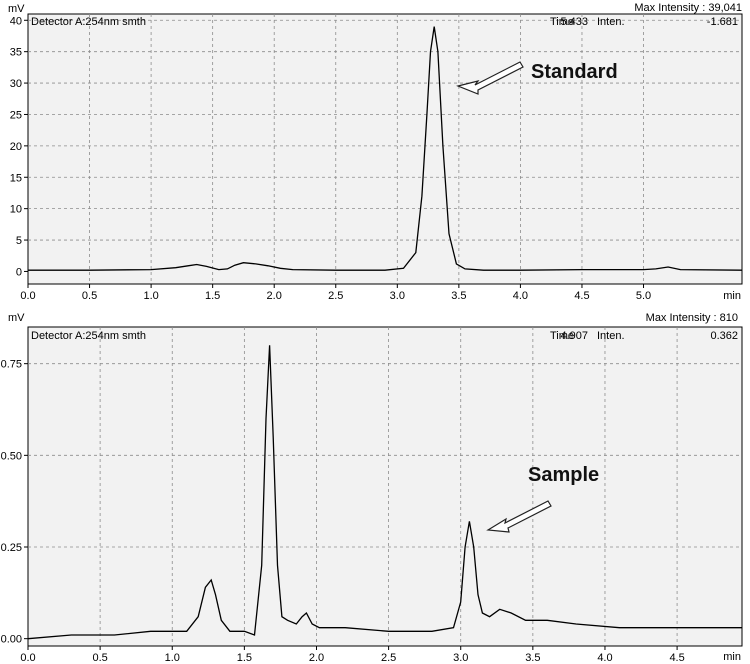 The image size is (750, 664). I want to click on annotation-standard: Standard, so click(574, 72).